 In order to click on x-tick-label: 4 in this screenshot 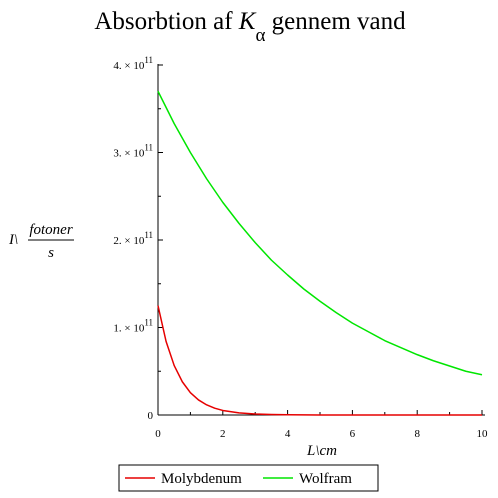, I will do `click(288, 434)`.